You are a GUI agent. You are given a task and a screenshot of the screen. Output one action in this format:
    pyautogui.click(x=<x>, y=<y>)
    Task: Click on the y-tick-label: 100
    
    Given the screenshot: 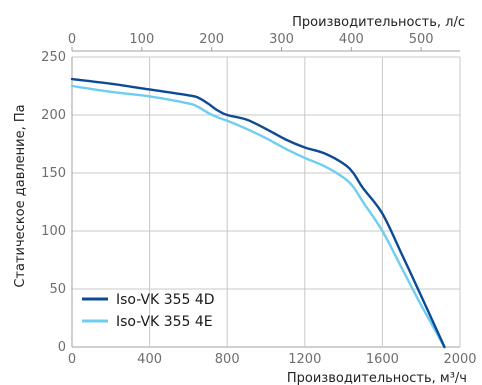 What is the action you would take?
    pyautogui.click(x=53, y=231)
    